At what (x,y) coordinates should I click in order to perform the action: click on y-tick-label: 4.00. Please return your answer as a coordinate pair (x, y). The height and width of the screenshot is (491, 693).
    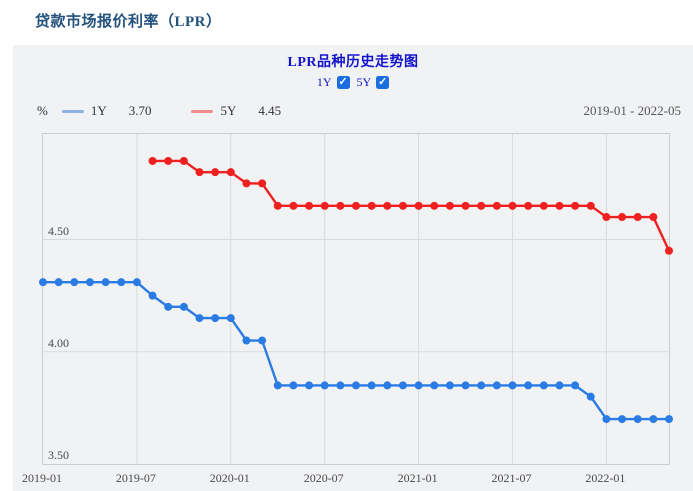
    Looking at the image, I should click on (58, 342).